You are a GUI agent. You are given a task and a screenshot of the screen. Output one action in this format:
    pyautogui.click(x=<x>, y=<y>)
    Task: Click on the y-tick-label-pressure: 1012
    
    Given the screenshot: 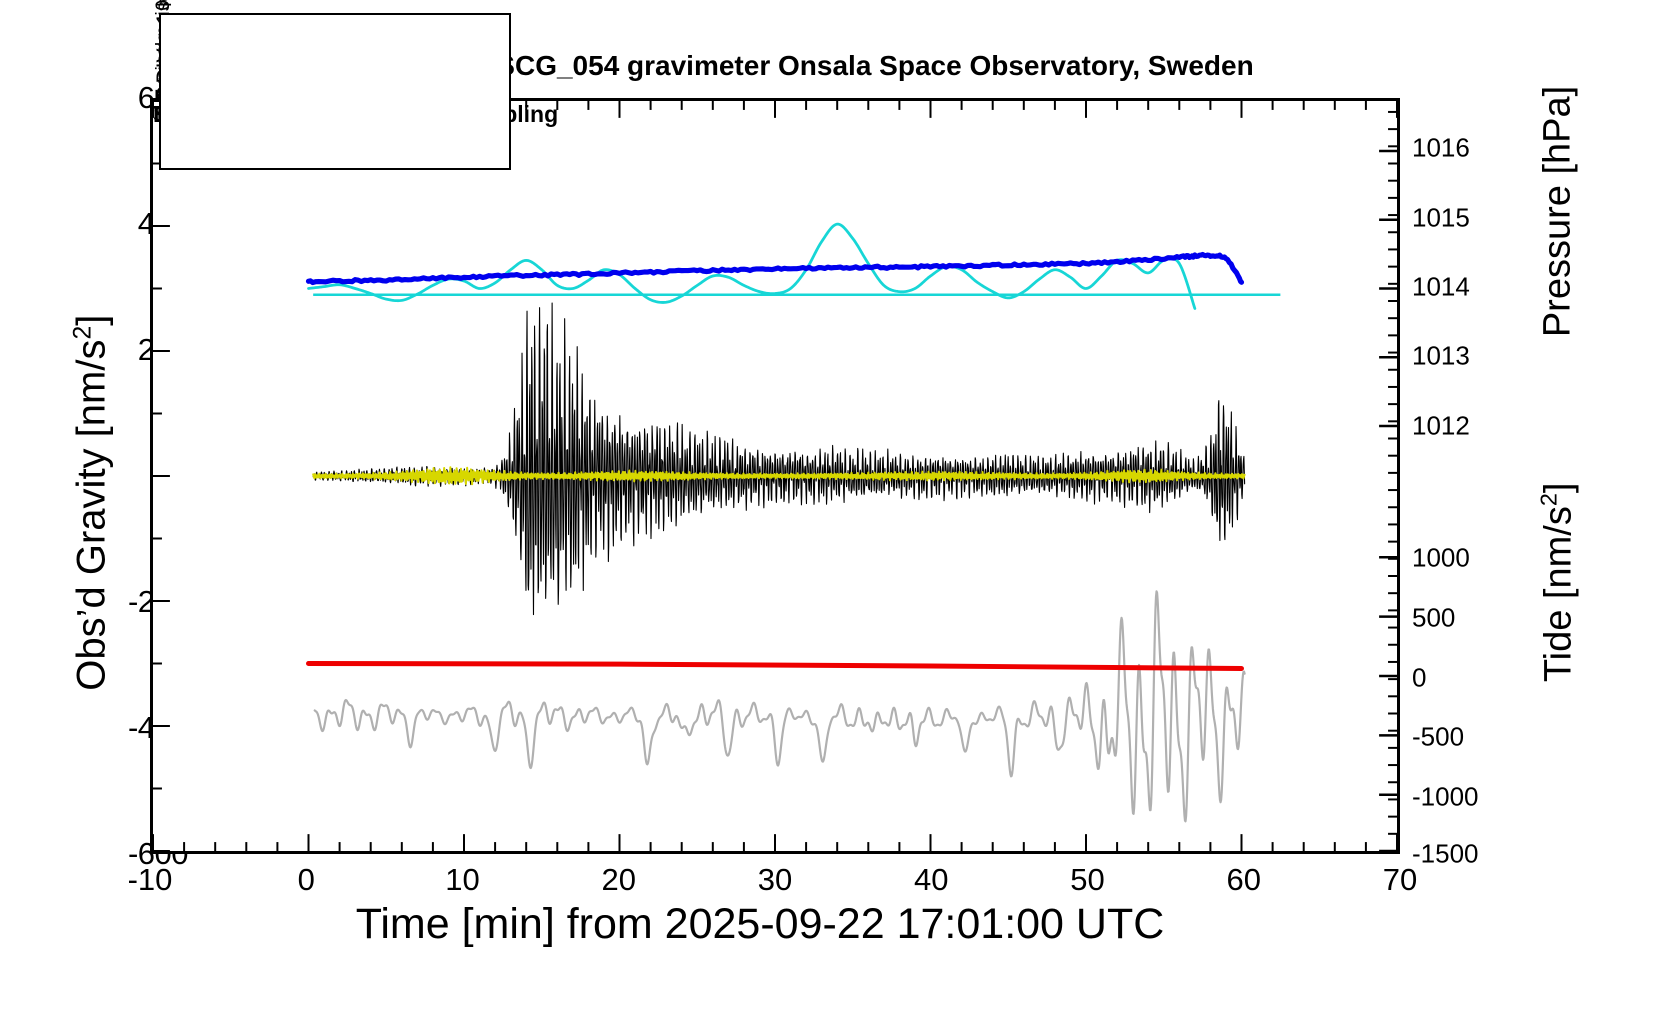 What is the action you would take?
    pyautogui.click(x=1441, y=425)
    